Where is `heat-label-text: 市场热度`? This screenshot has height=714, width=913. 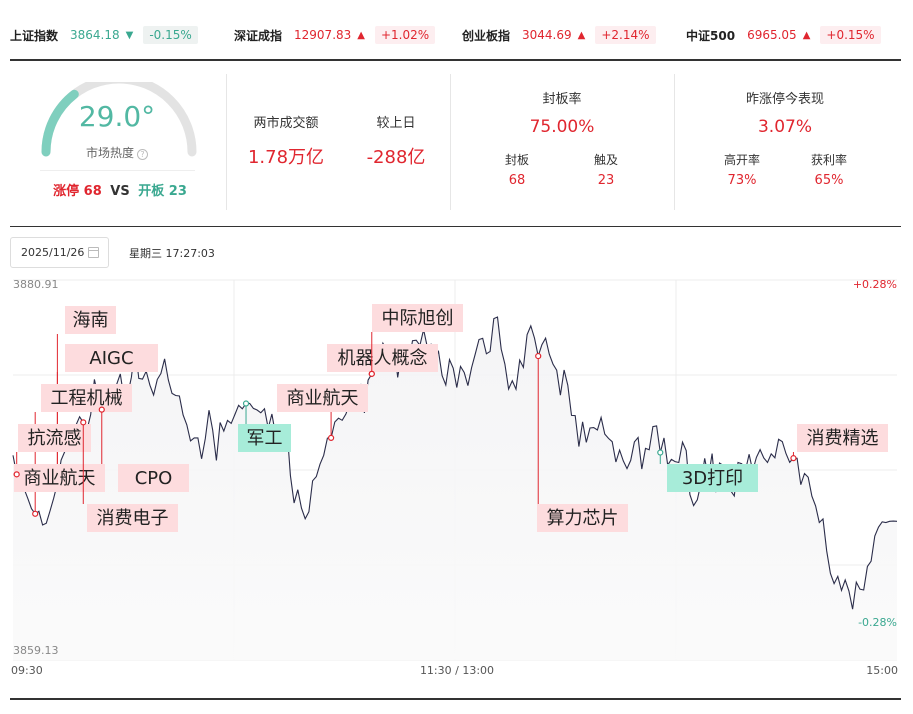 heat-label-text: 市场热度 is located at coordinates (109, 153).